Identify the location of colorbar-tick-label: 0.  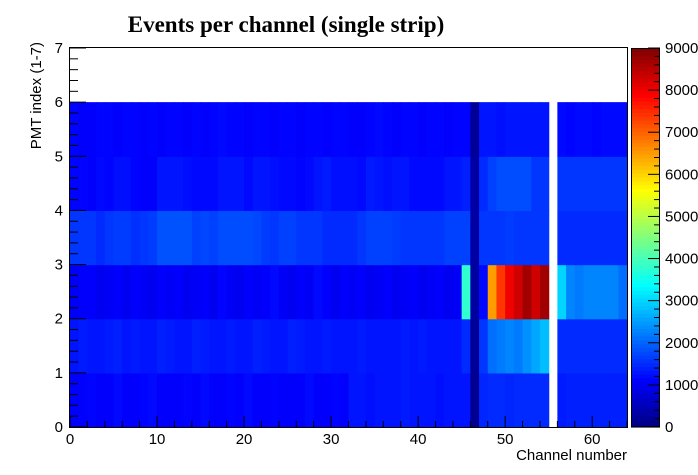
(669, 427).